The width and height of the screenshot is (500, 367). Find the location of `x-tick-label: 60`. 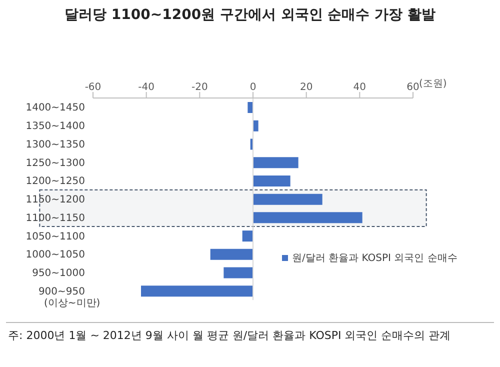

x-tick-label: 60 is located at coordinates (413, 87).